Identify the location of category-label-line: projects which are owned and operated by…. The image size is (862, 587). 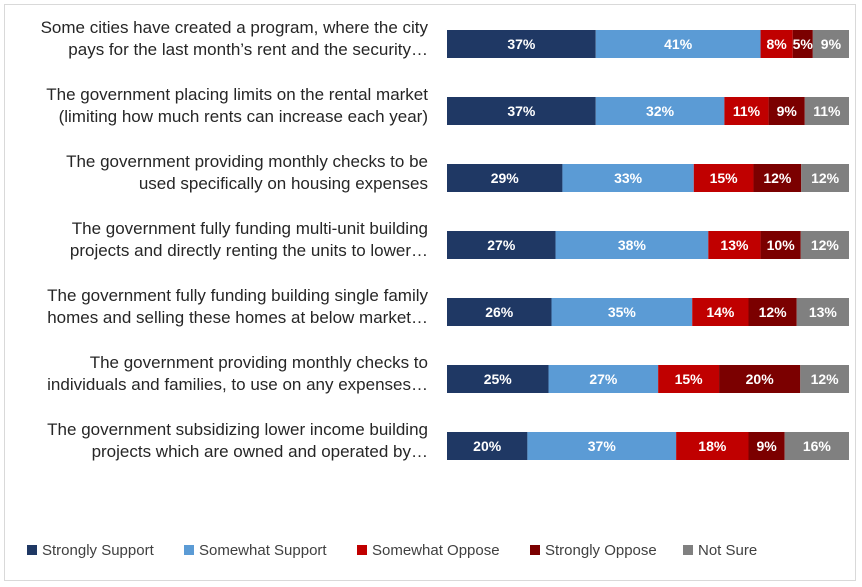
(260, 451).